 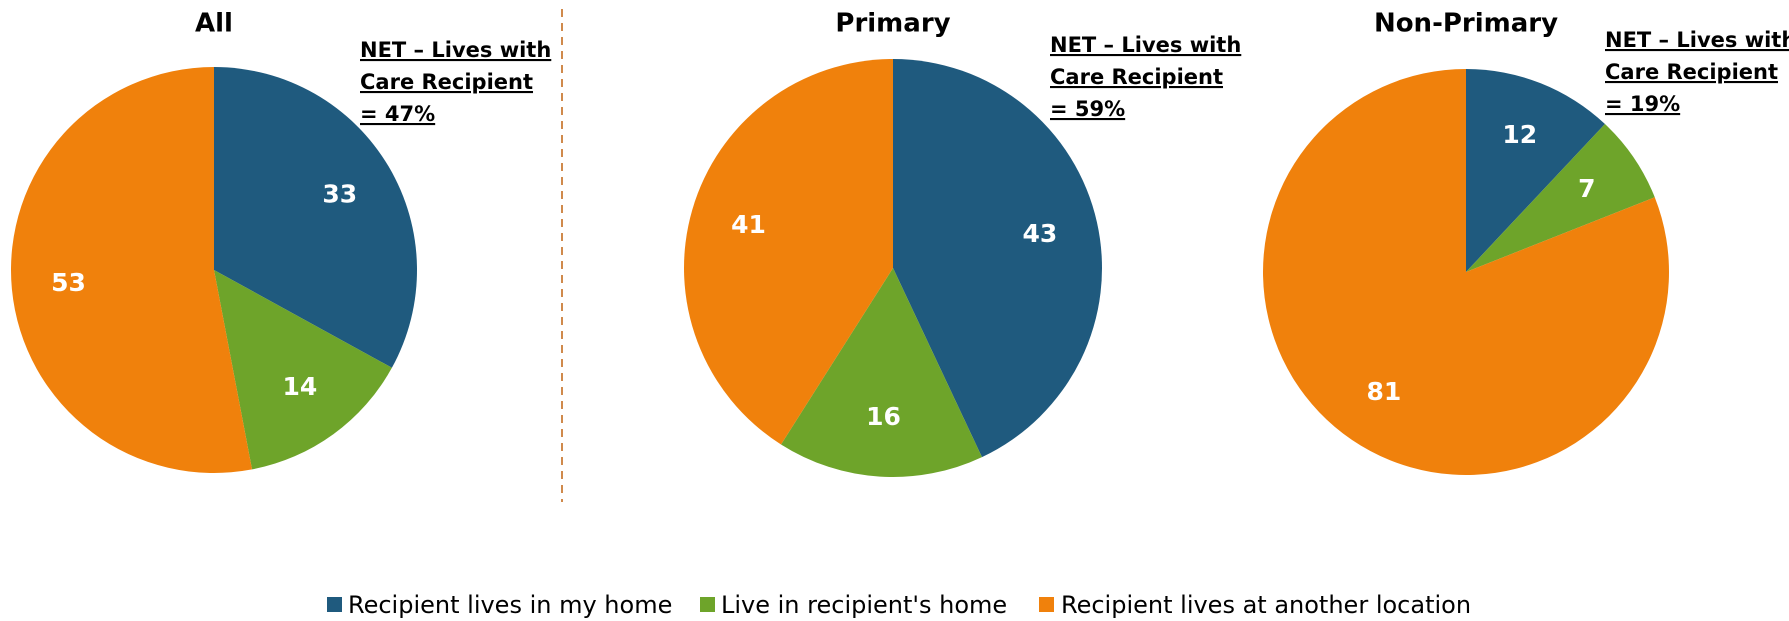 What do you see at coordinates (300, 386) in the screenshot?
I see `data-label: 14` at bounding box center [300, 386].